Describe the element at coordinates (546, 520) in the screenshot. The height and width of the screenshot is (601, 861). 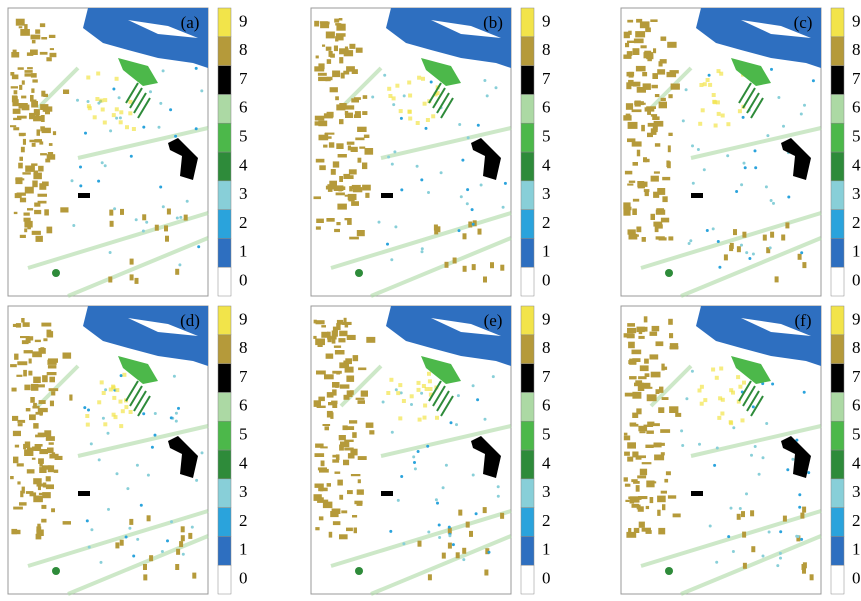
I see `colorbar-label: 2` at that location.